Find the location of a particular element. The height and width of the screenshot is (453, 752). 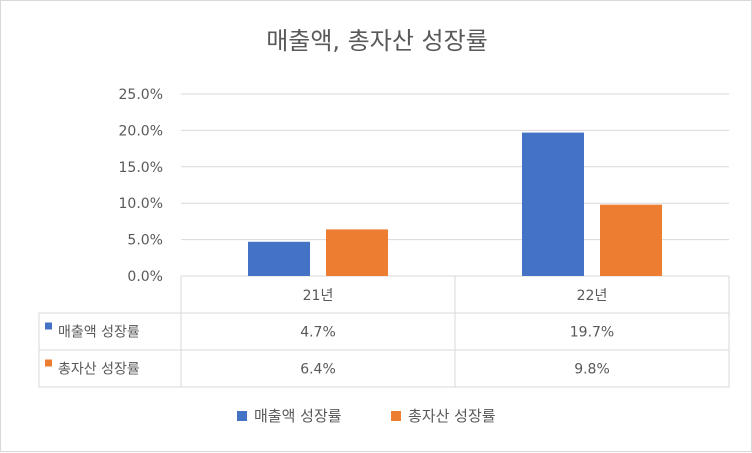

x-tick-label: 21년 is located at coordinates (318, 296).